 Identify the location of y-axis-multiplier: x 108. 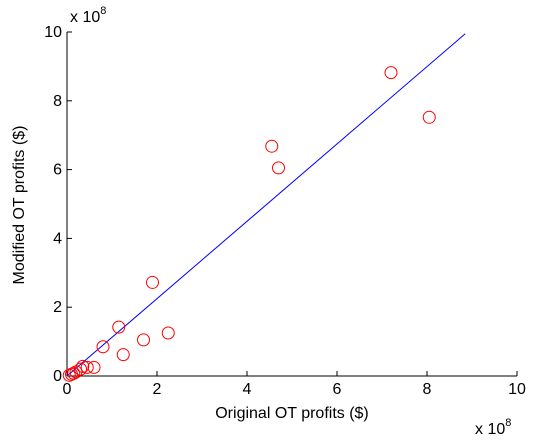
(88, 15).